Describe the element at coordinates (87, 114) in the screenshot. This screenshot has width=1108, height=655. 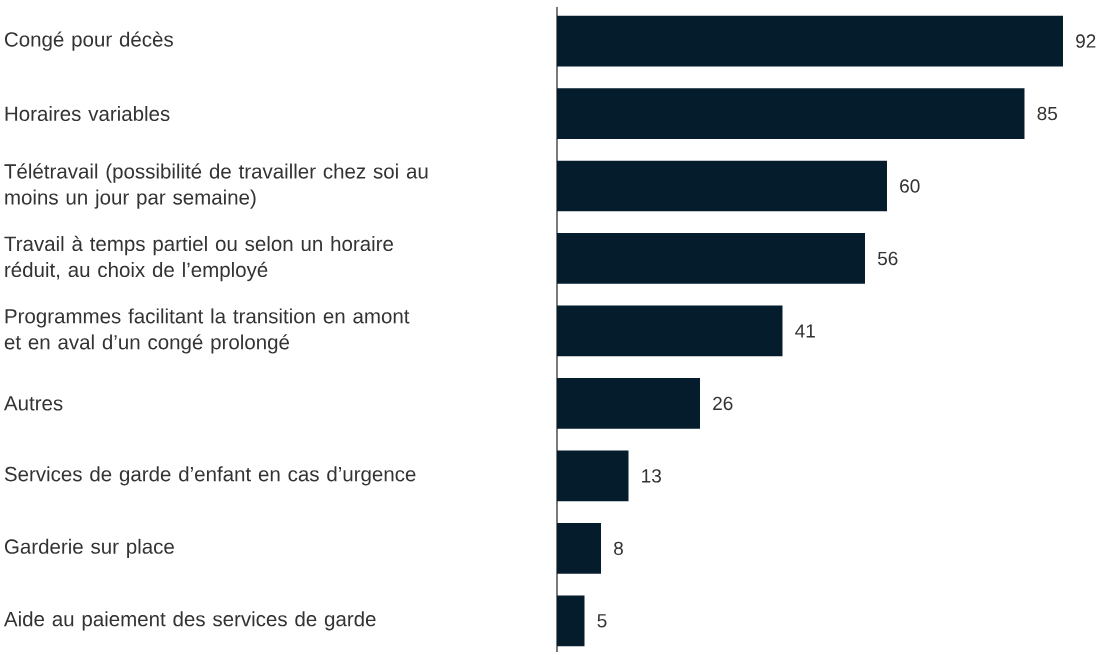
I see `y-tick-label: Horaires variables` at that location.